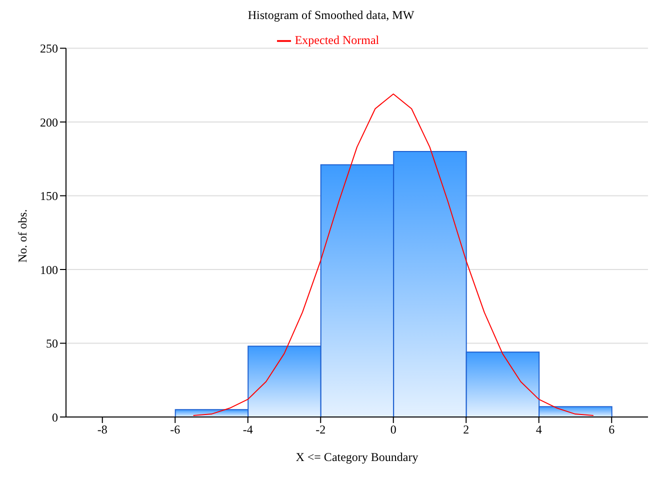  I want to click on y-tick-label: 200, so click(49, 122).